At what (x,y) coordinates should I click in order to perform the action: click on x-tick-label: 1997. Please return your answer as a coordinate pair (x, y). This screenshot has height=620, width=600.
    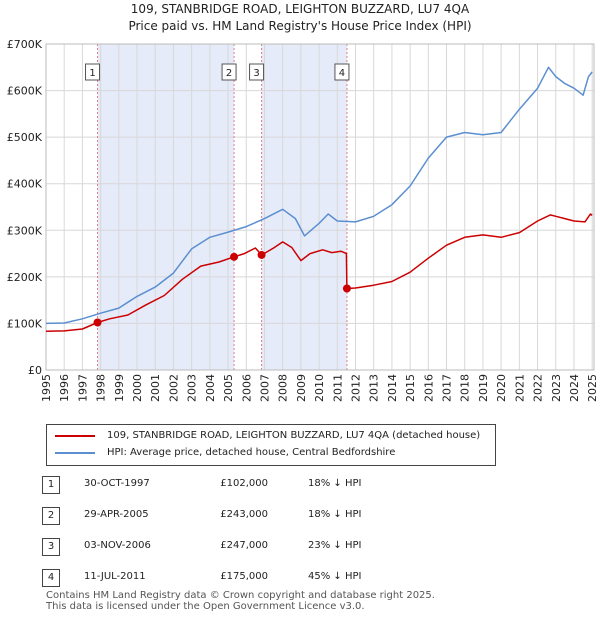
    Looking at the image, I should click on (82, 388).